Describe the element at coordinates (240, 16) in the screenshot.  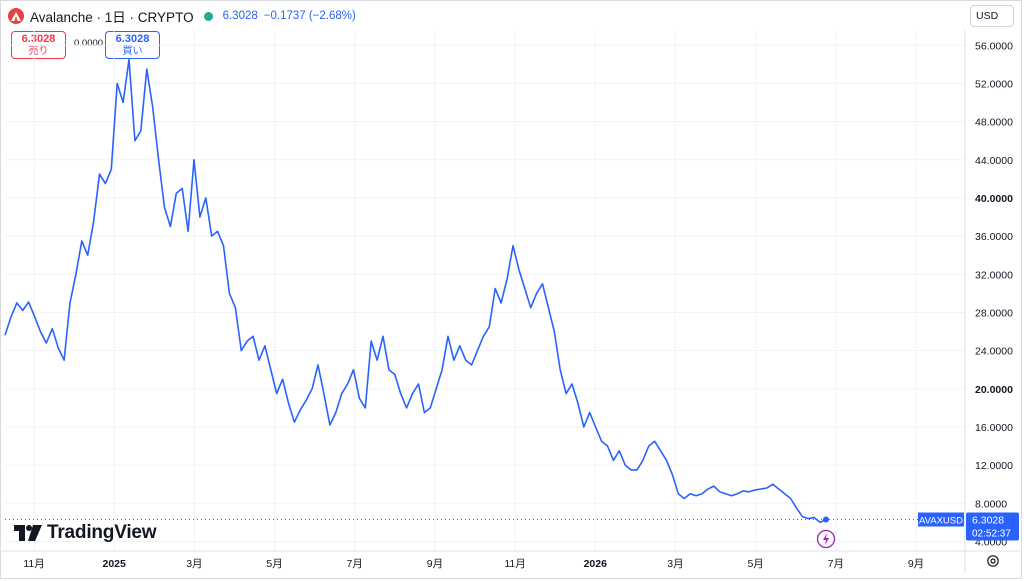
I see `header-price: 6.3028` at that location.